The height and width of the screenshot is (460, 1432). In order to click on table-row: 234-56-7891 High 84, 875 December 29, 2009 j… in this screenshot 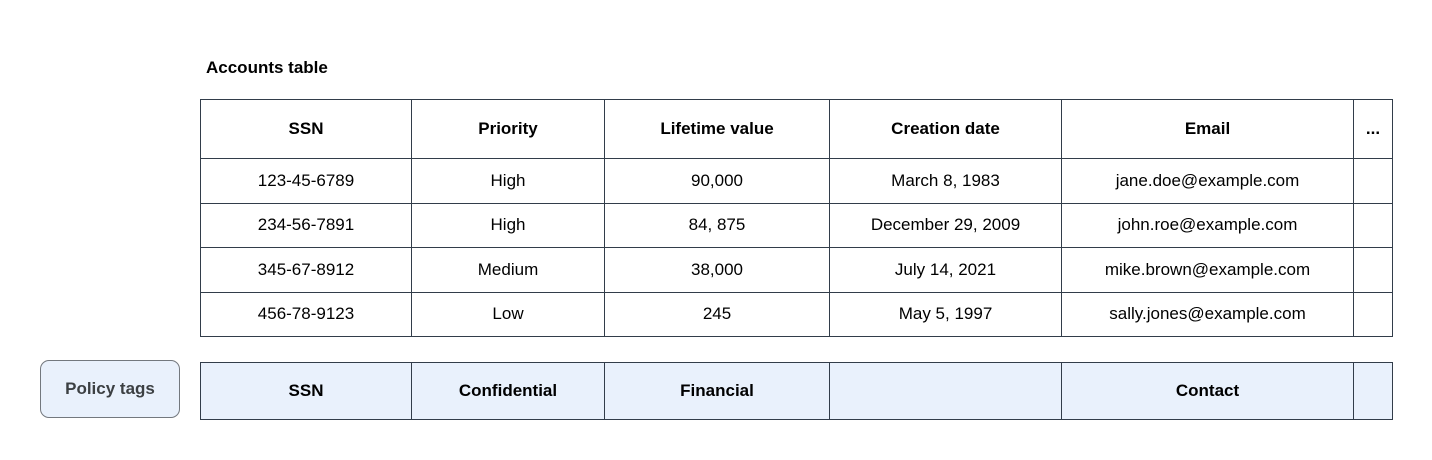, I will do `click(796, 225)`.